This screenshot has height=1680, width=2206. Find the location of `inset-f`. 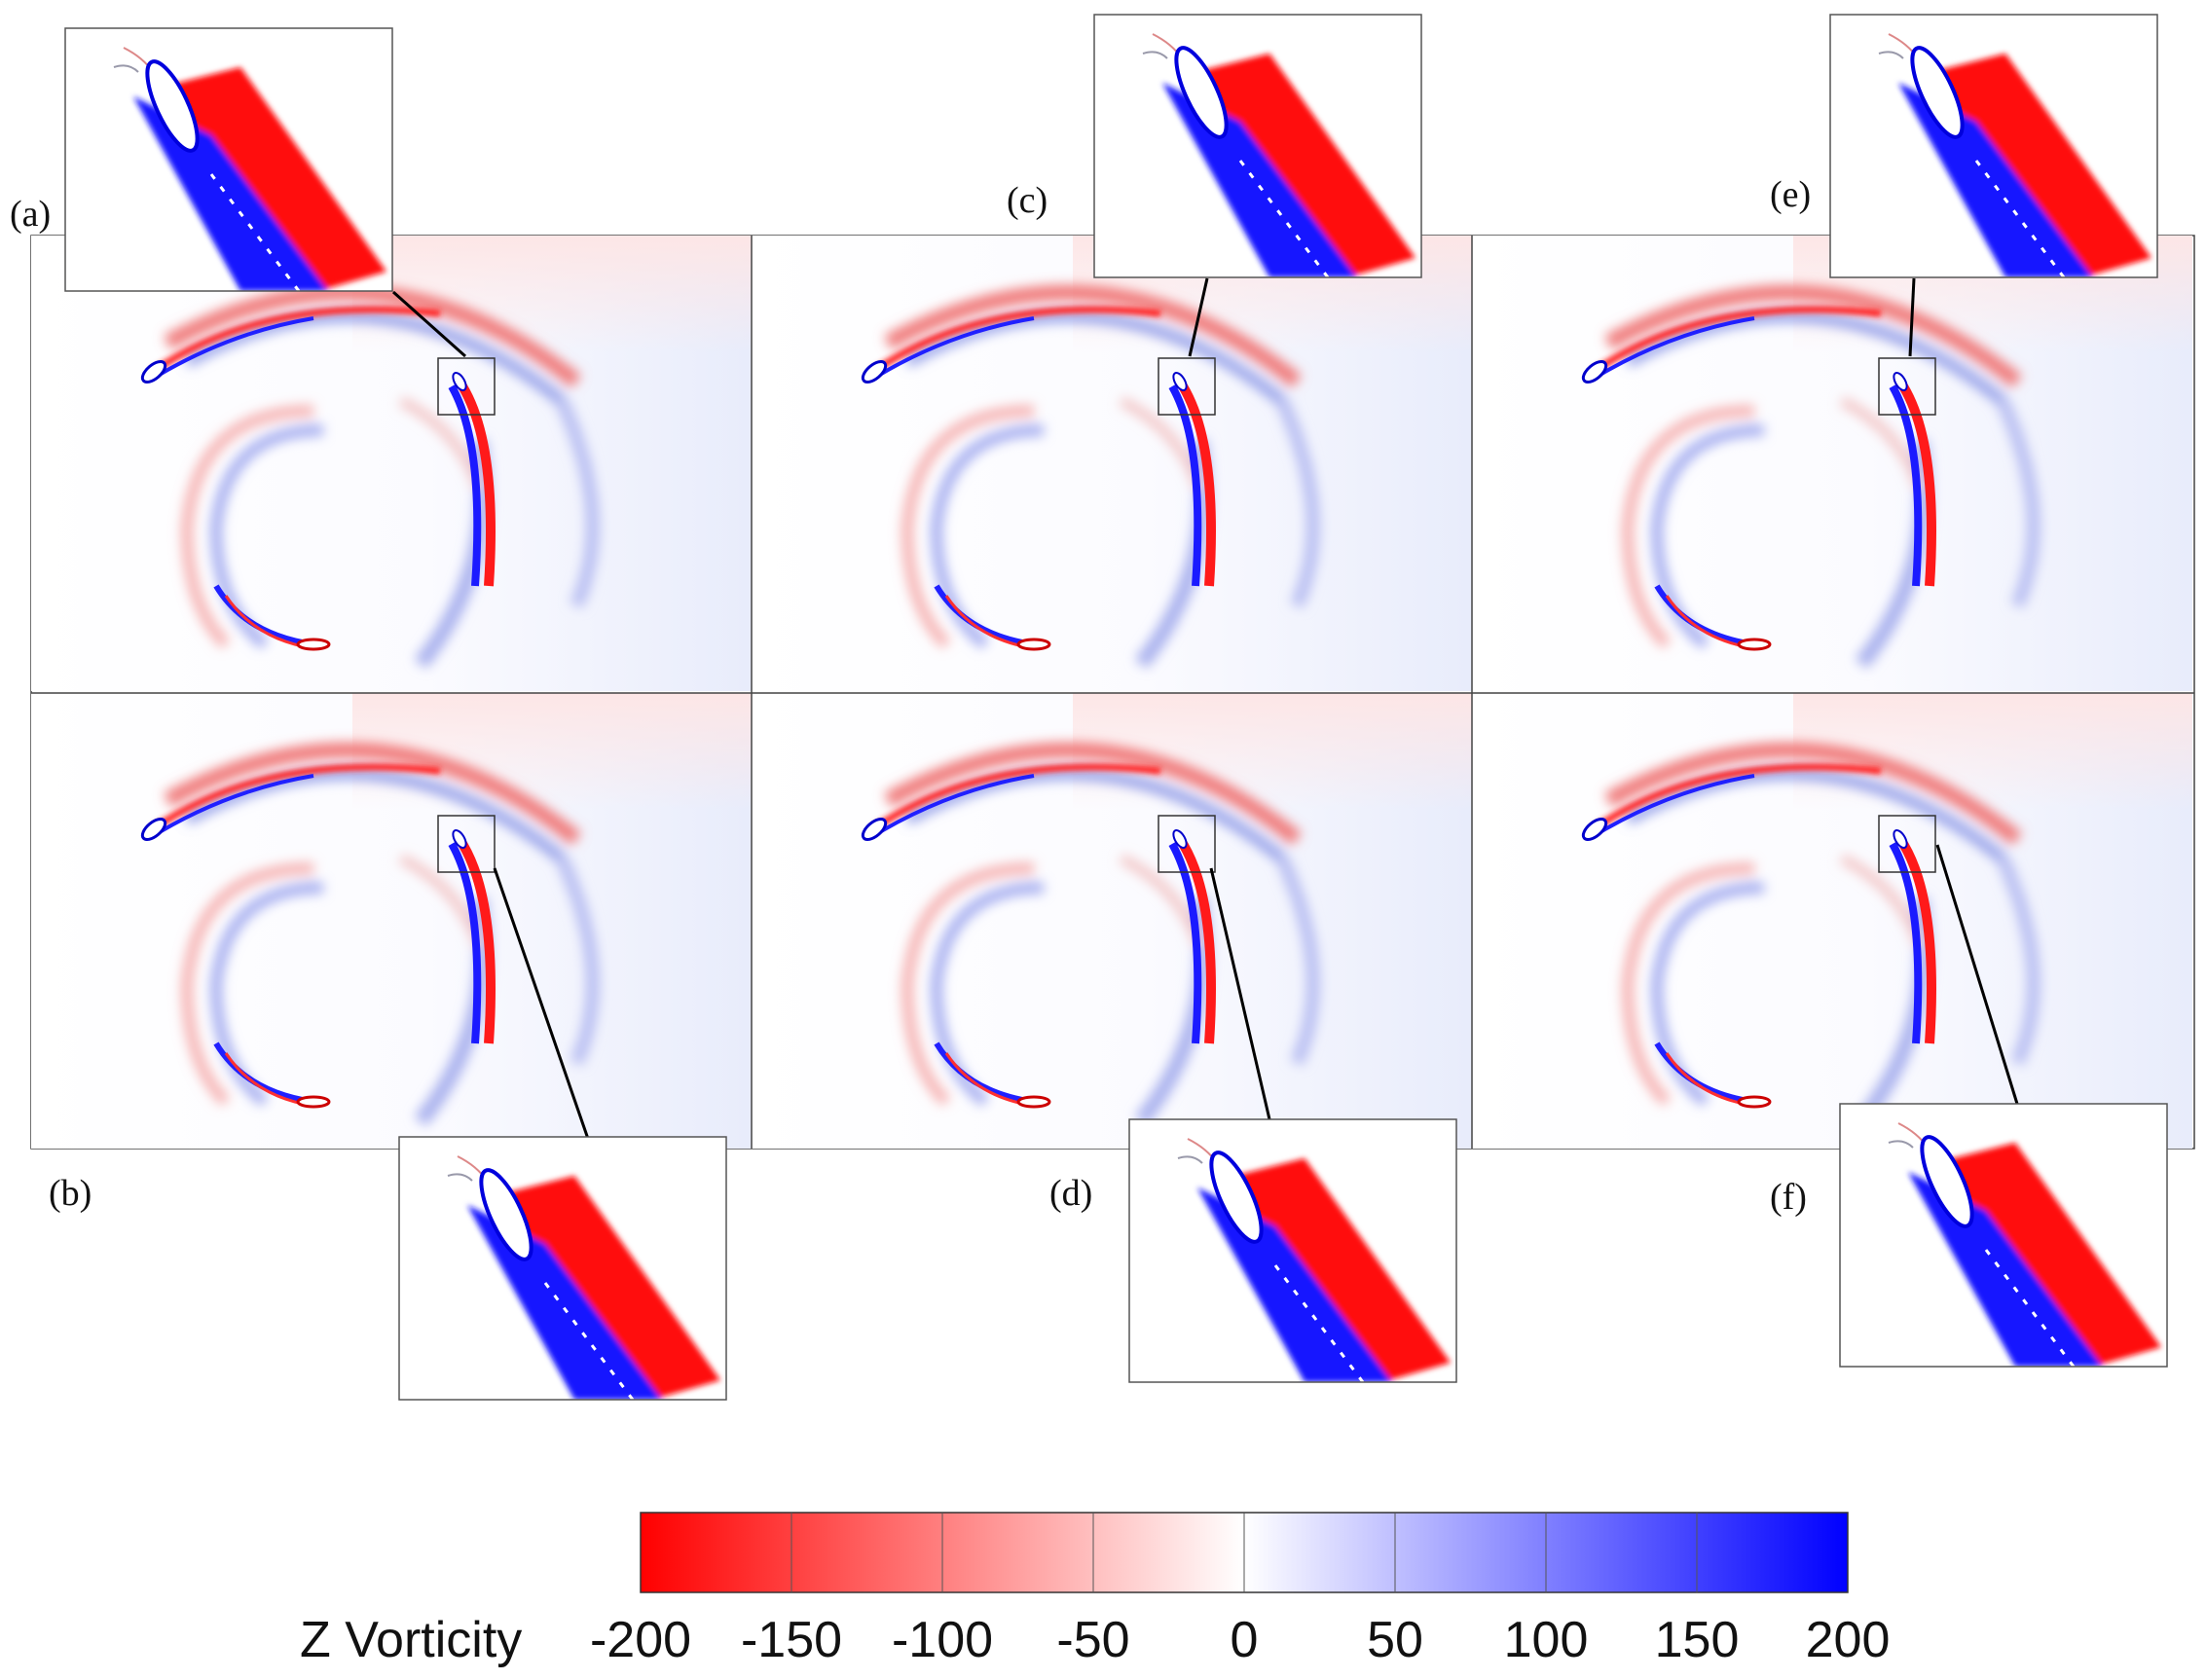

inset-f is located at coordinates (2003, 1235).